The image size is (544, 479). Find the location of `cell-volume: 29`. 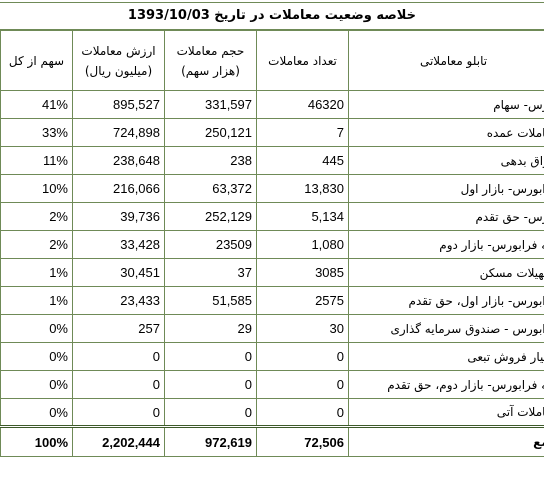

cell-volume: 29 is located at coordinates (210, 328).